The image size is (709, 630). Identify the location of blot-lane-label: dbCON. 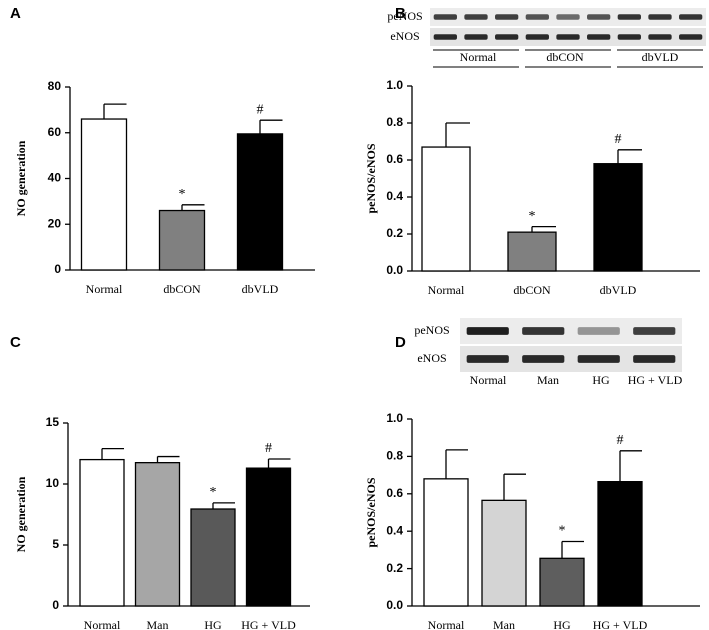
(565, 57).